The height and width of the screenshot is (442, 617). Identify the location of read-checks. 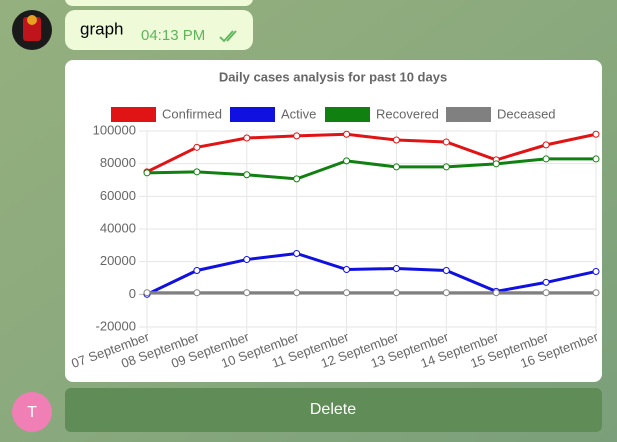
(228, 36).